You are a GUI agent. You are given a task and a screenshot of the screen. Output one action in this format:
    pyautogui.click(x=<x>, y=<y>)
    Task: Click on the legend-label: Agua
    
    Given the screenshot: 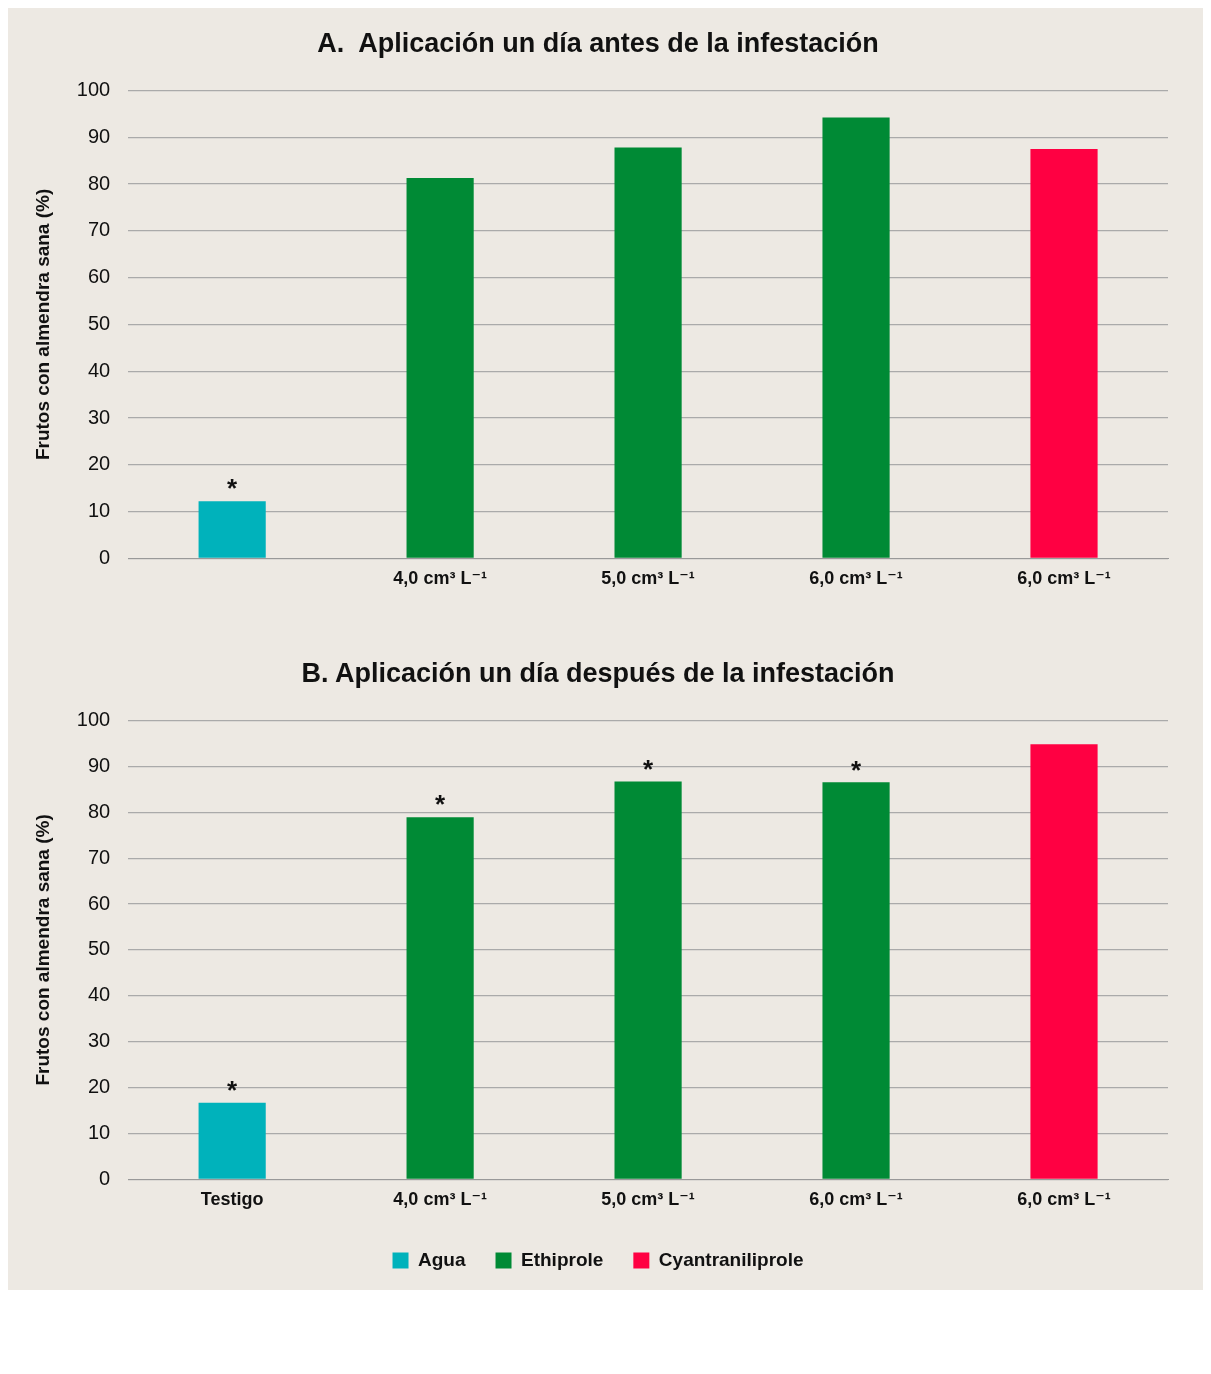 What is the action you would take?
    pyautogui.click(x=442, y=1259)
    